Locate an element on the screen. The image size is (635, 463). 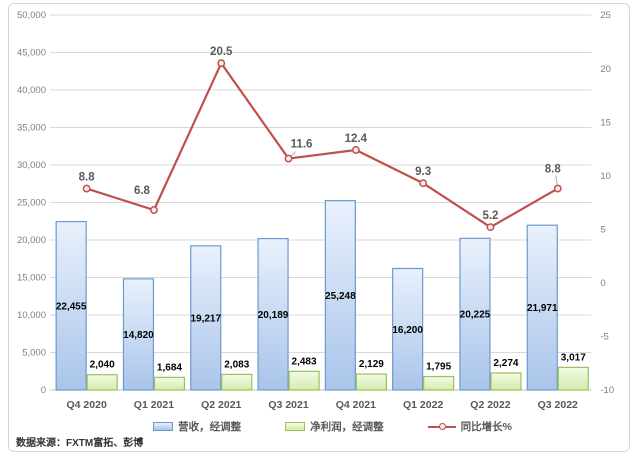
profit-value-label: 3,017 is located at coordinates (573, 357).